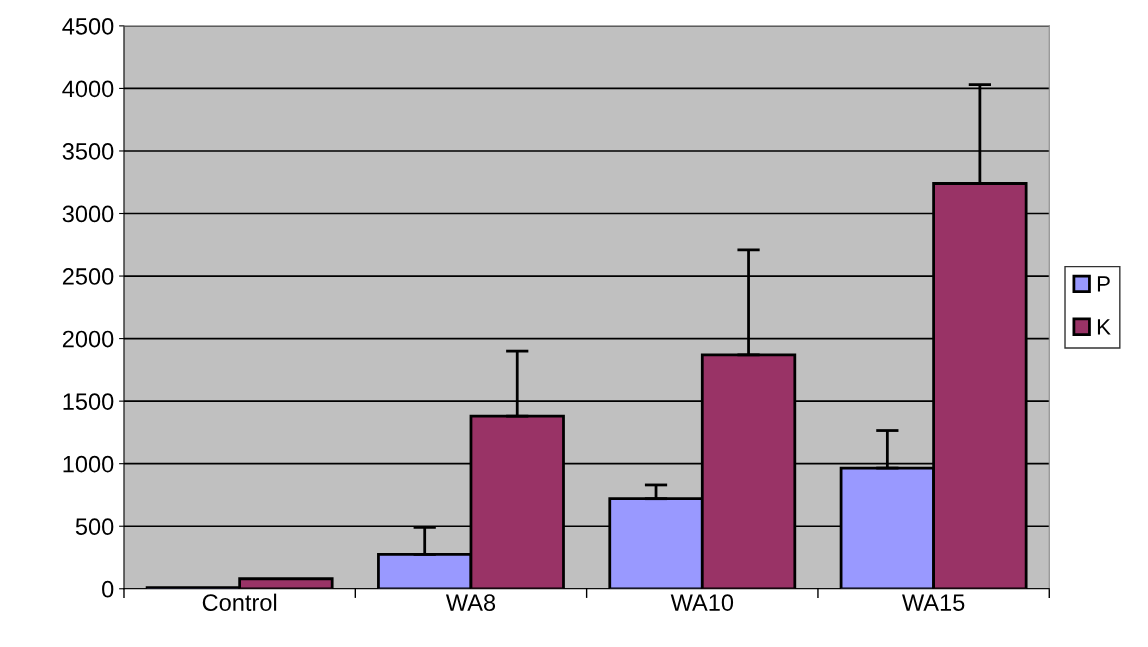 This screenshot has height=647, width=1148. Describe the element at coordinates (88, 401) in the screenshot. I see `y-tick-label: 1500` at that location.